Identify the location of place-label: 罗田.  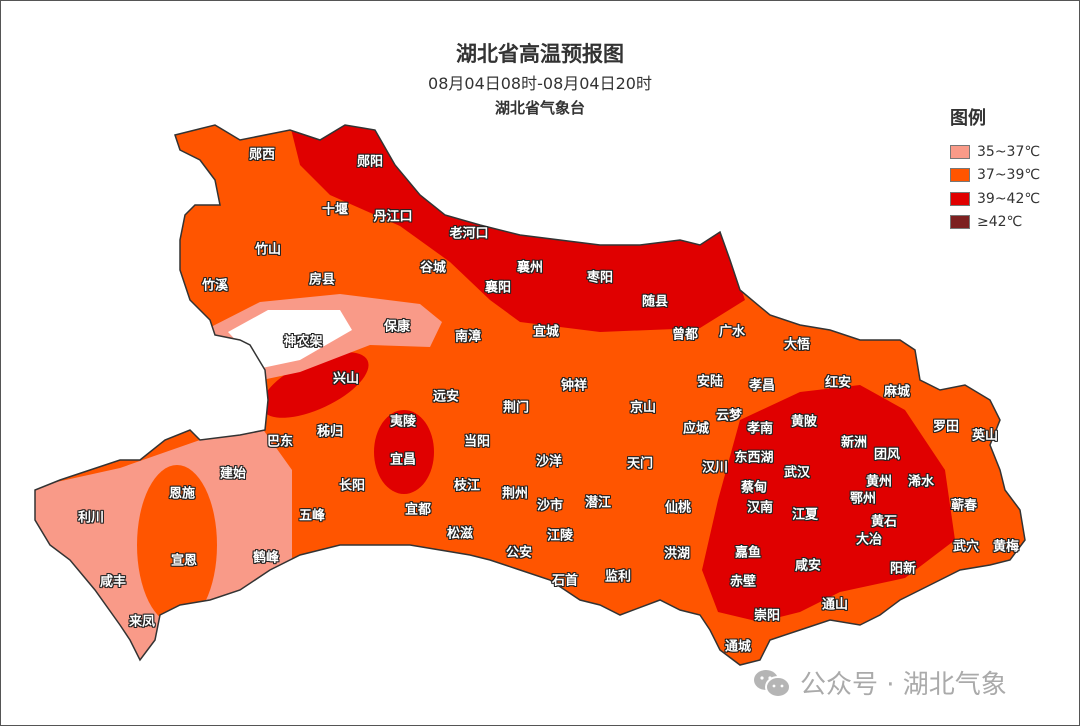
(946, 427).